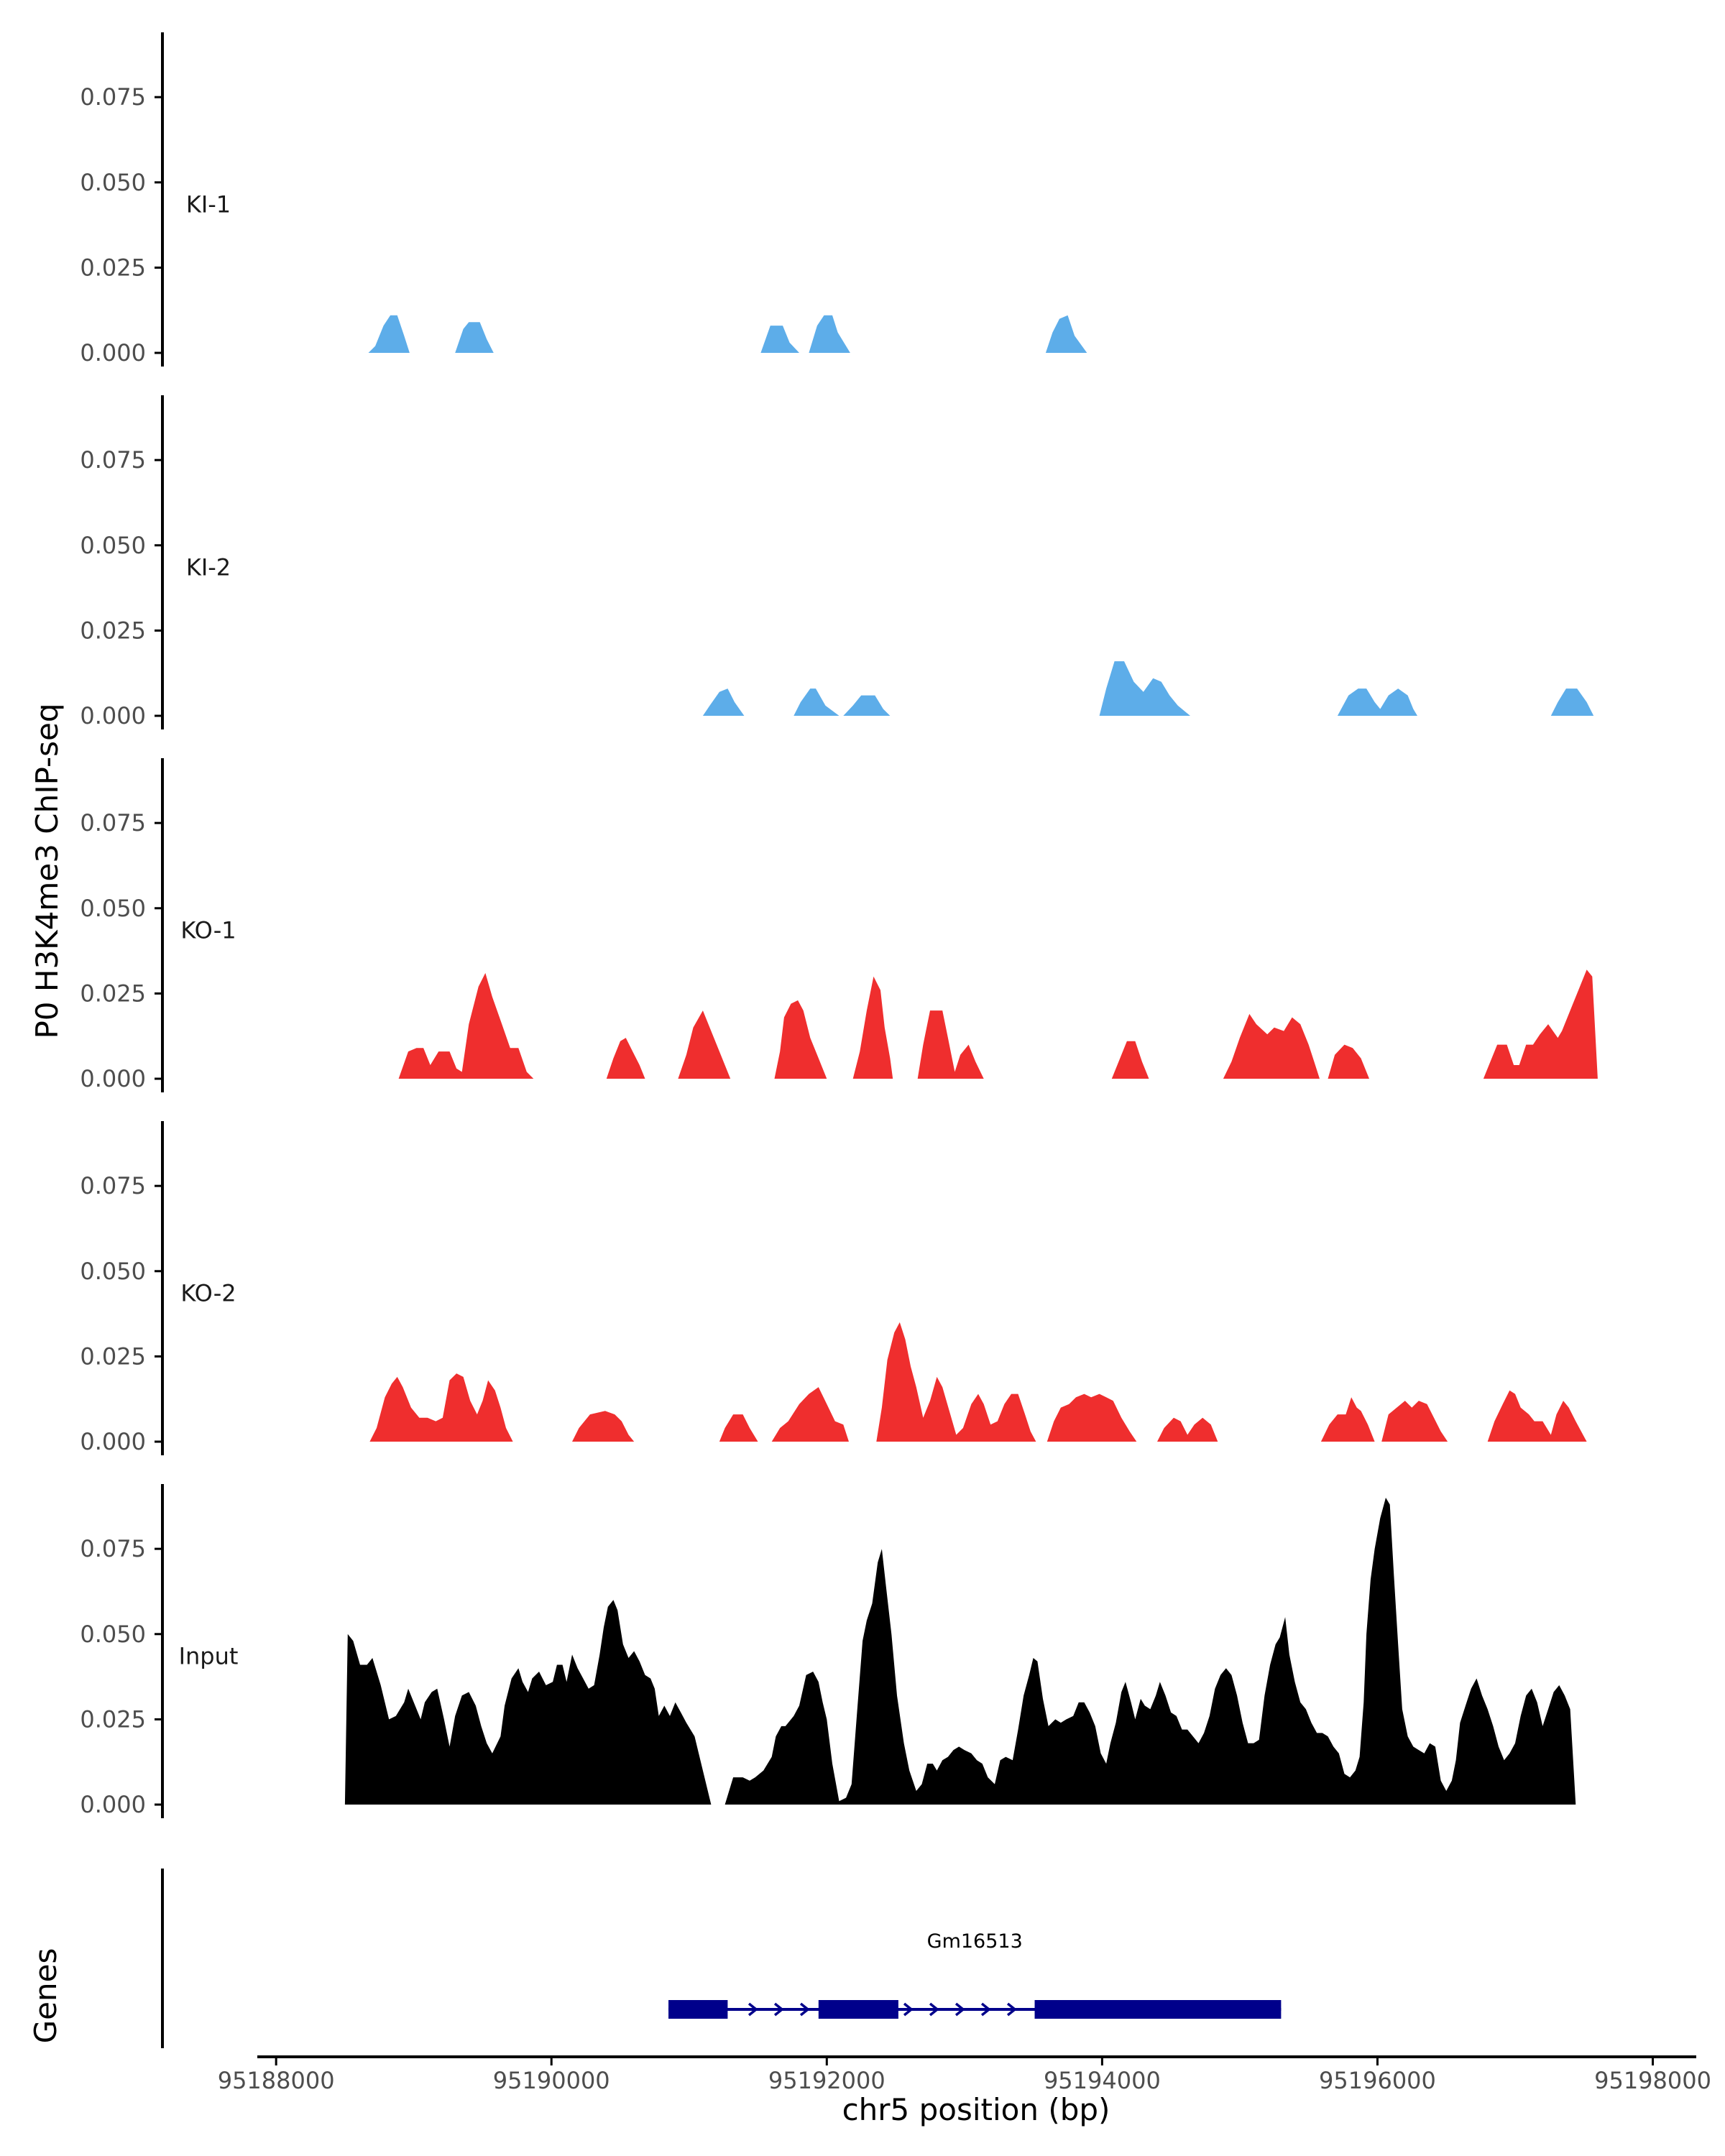 This screenshot has width=1725, height=2156. I want to click on x-tick-label: 95194000, so click(1102, 2080).